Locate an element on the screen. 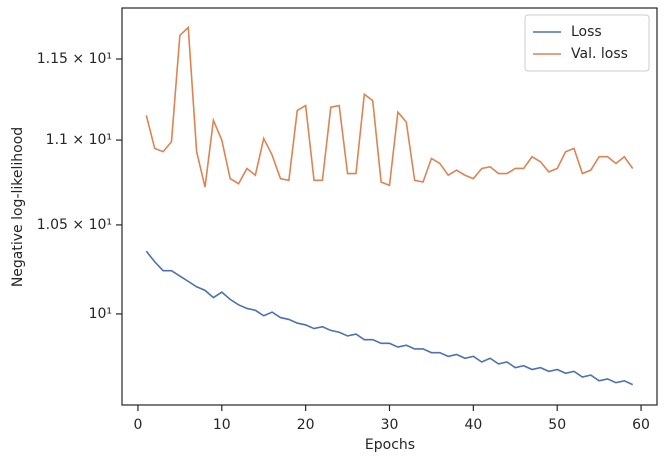 This screenshot has width=667, height=463. x-tick-label: 50 is located at coordinates (557, 425).